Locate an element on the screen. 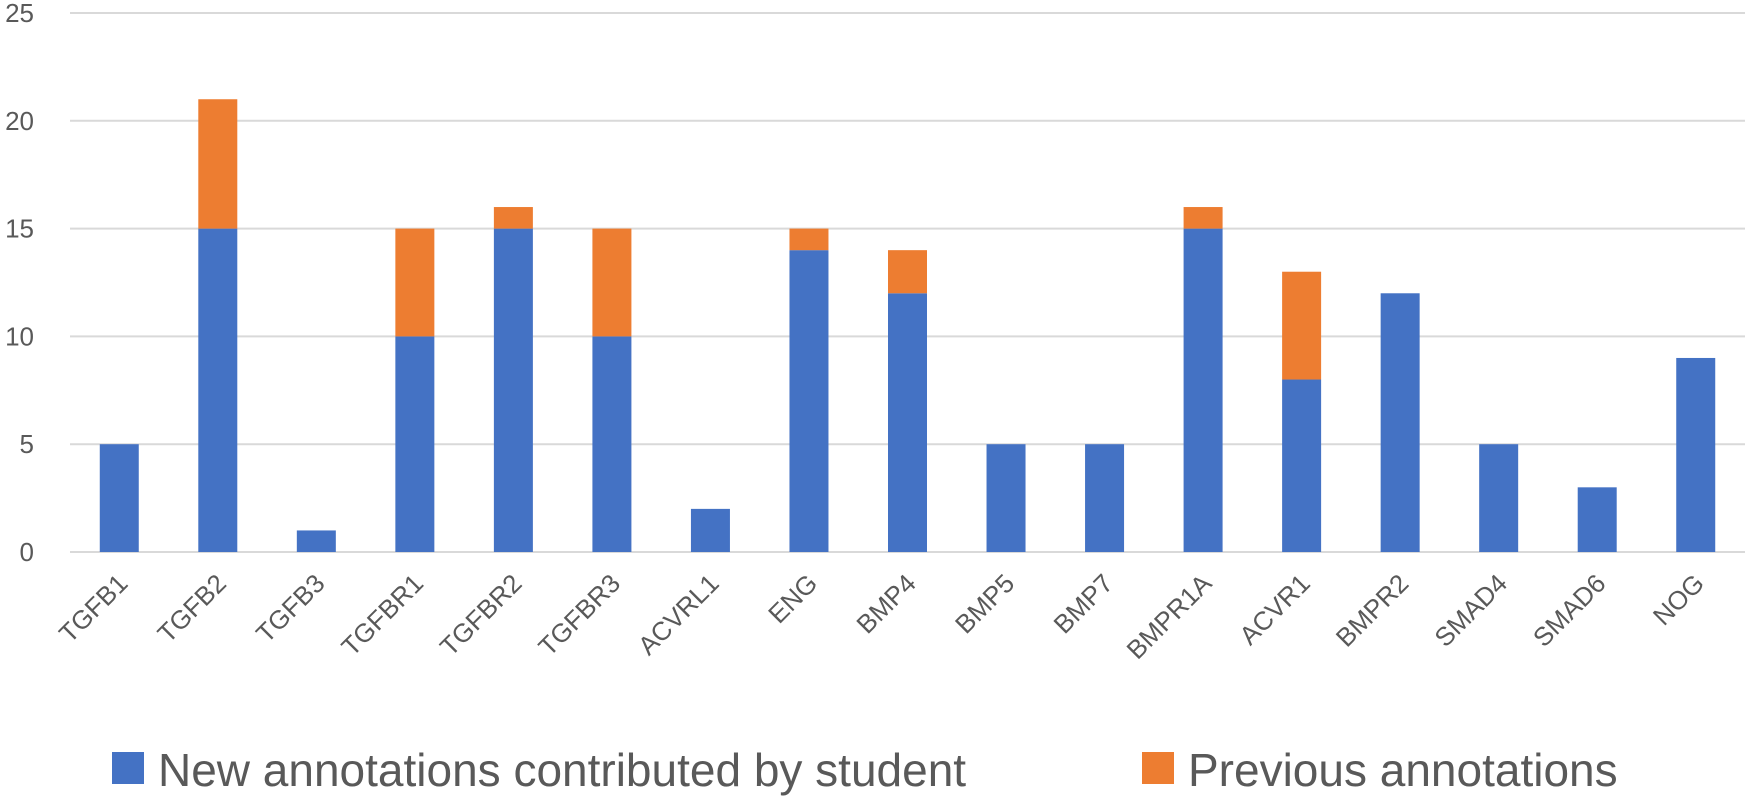  y-tick-label: 25 is located at coordinates (19, 14).